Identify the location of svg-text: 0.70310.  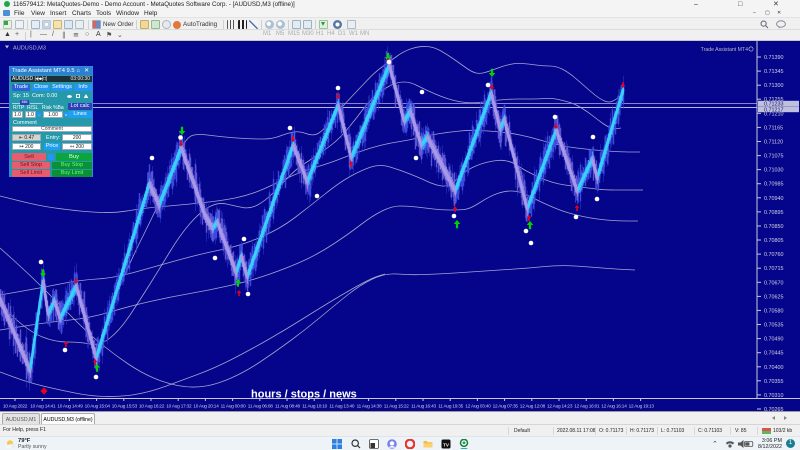
(774, 396).